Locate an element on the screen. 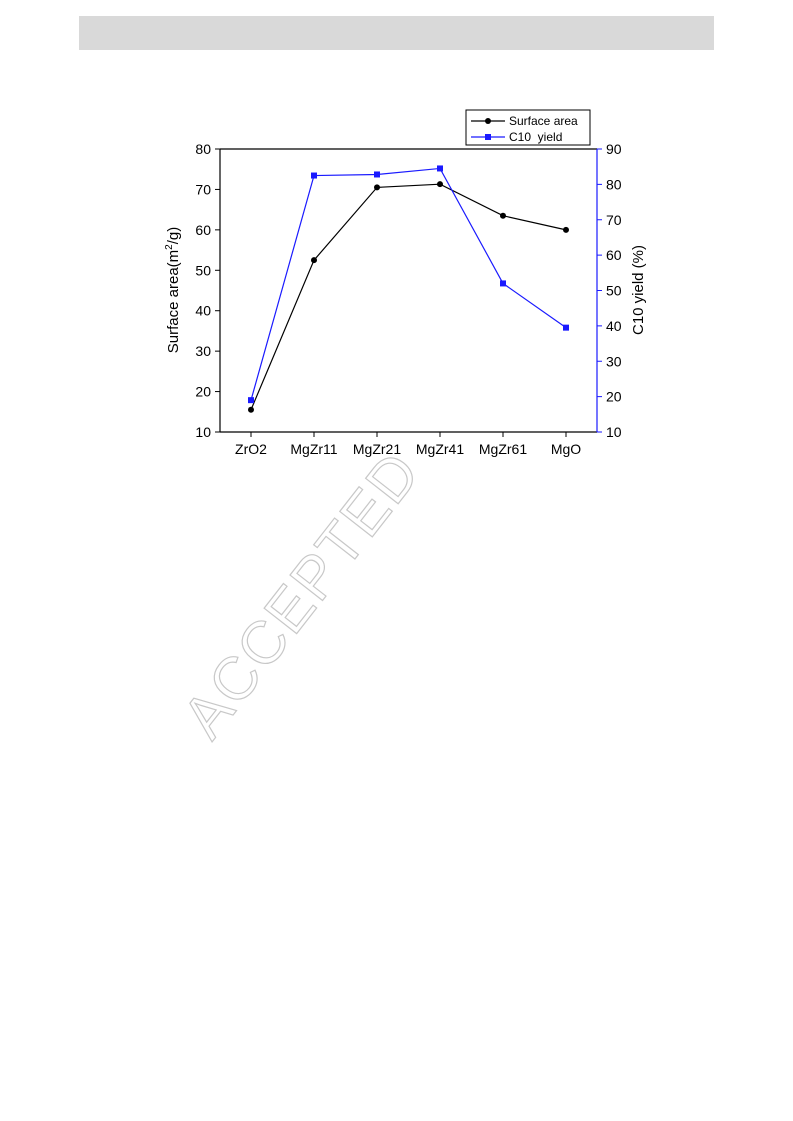  x-tick-label: MgZr61 is located at coordinates (503, 449).